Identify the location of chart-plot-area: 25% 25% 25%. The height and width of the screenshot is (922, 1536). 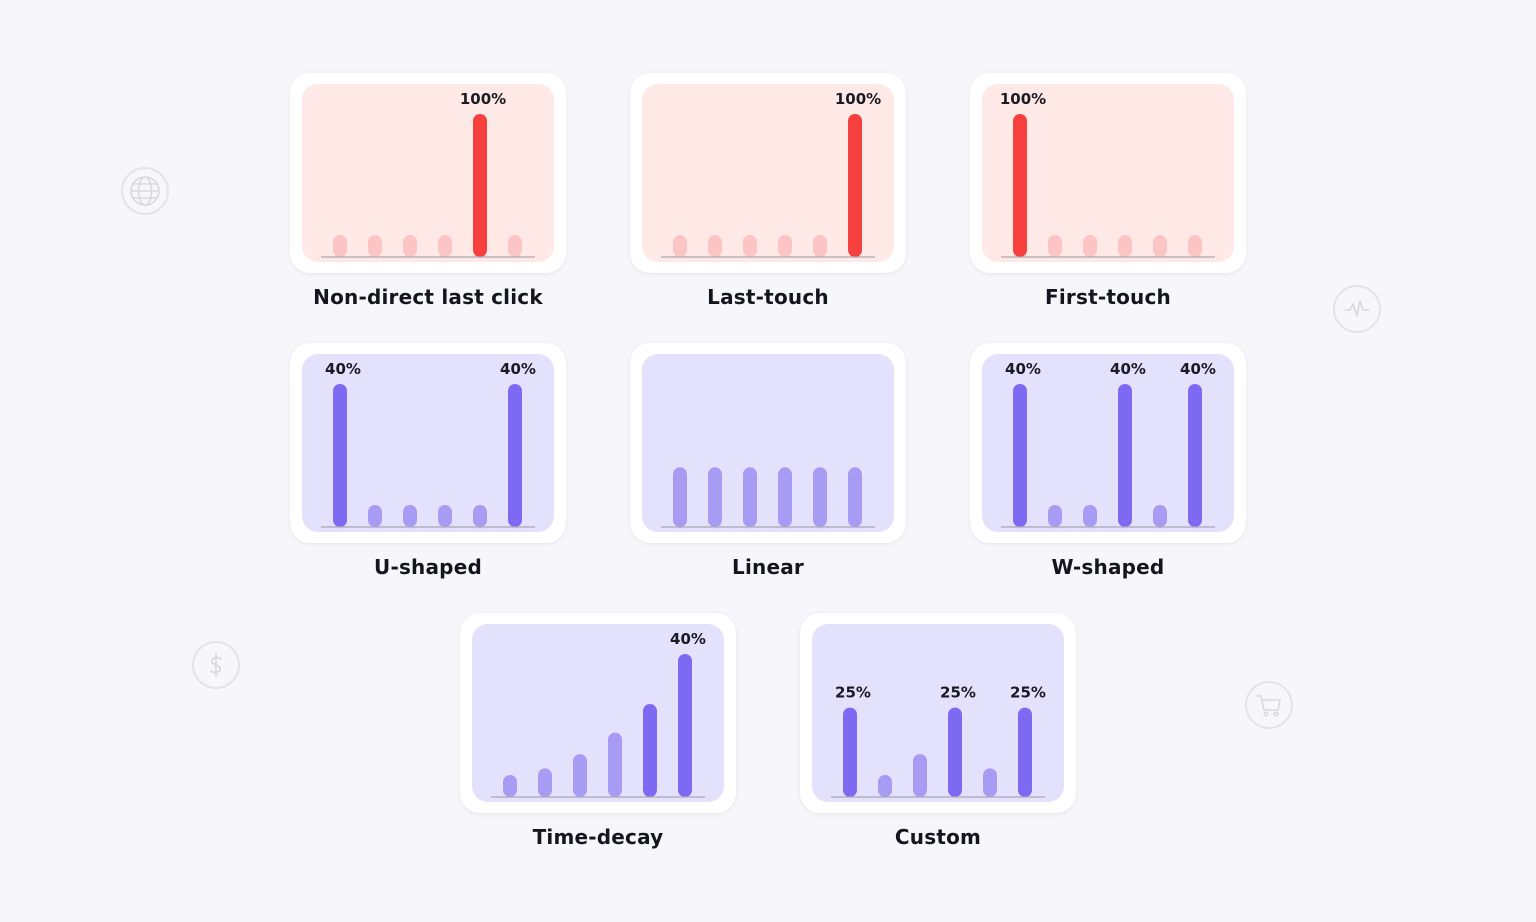
(938, 713).